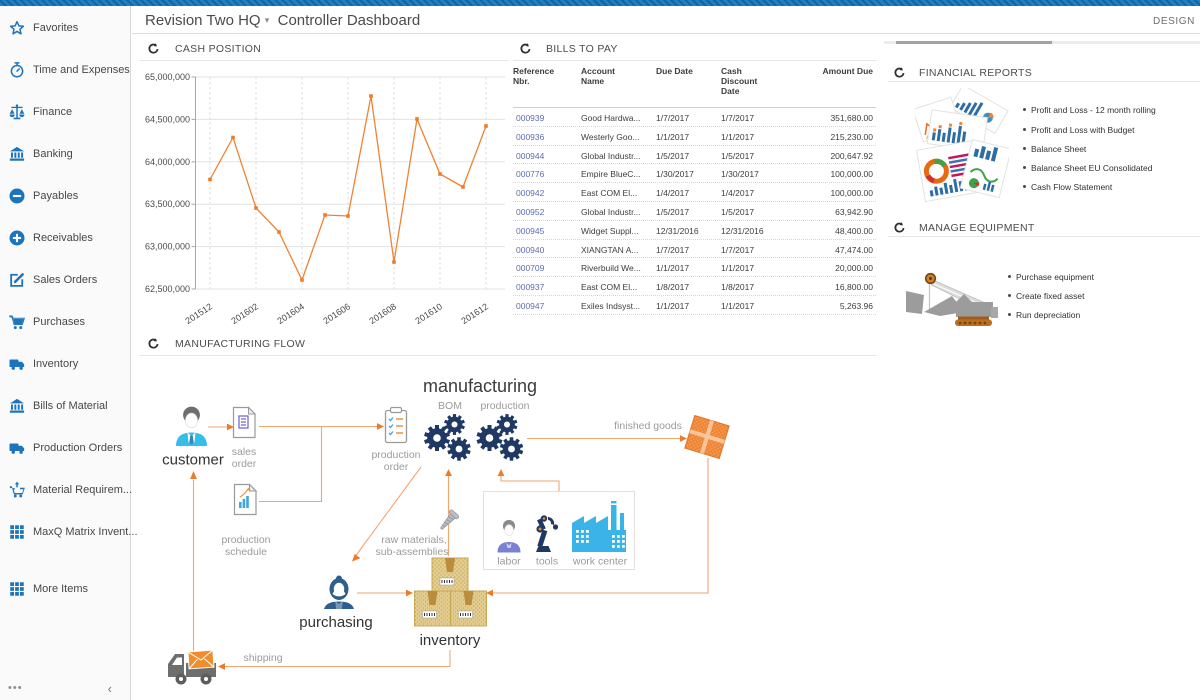 The height and width of the screenshot is (700, 1200). Describe the element at coordinates (167, 119) in the screenshot. I see `svg-text: 64,500,000` at that location.